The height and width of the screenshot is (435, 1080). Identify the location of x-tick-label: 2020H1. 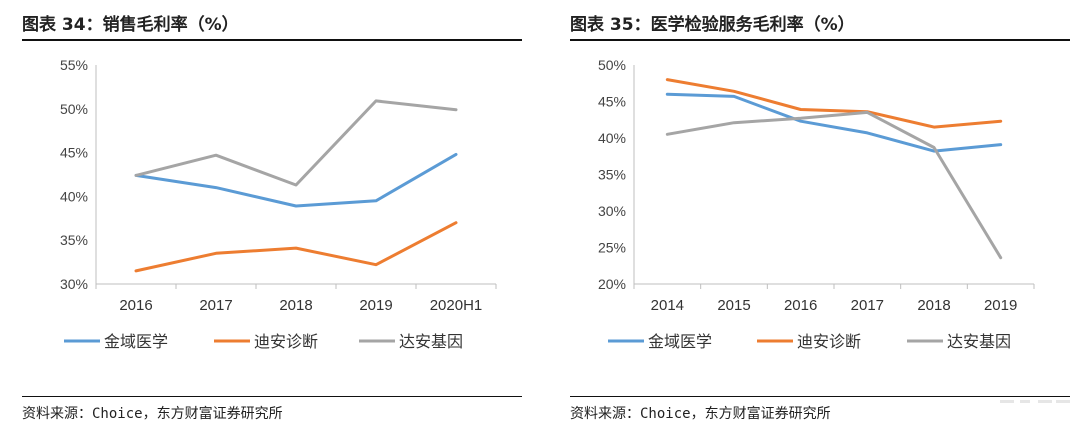
(456, 305).